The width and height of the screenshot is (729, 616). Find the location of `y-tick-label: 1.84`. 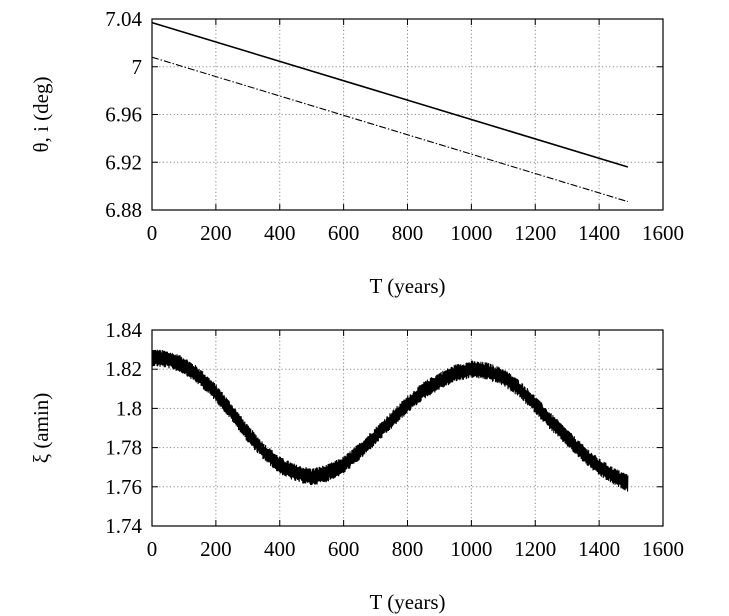

y-tick-label: 1.84 is located at coordinates (123, 330).